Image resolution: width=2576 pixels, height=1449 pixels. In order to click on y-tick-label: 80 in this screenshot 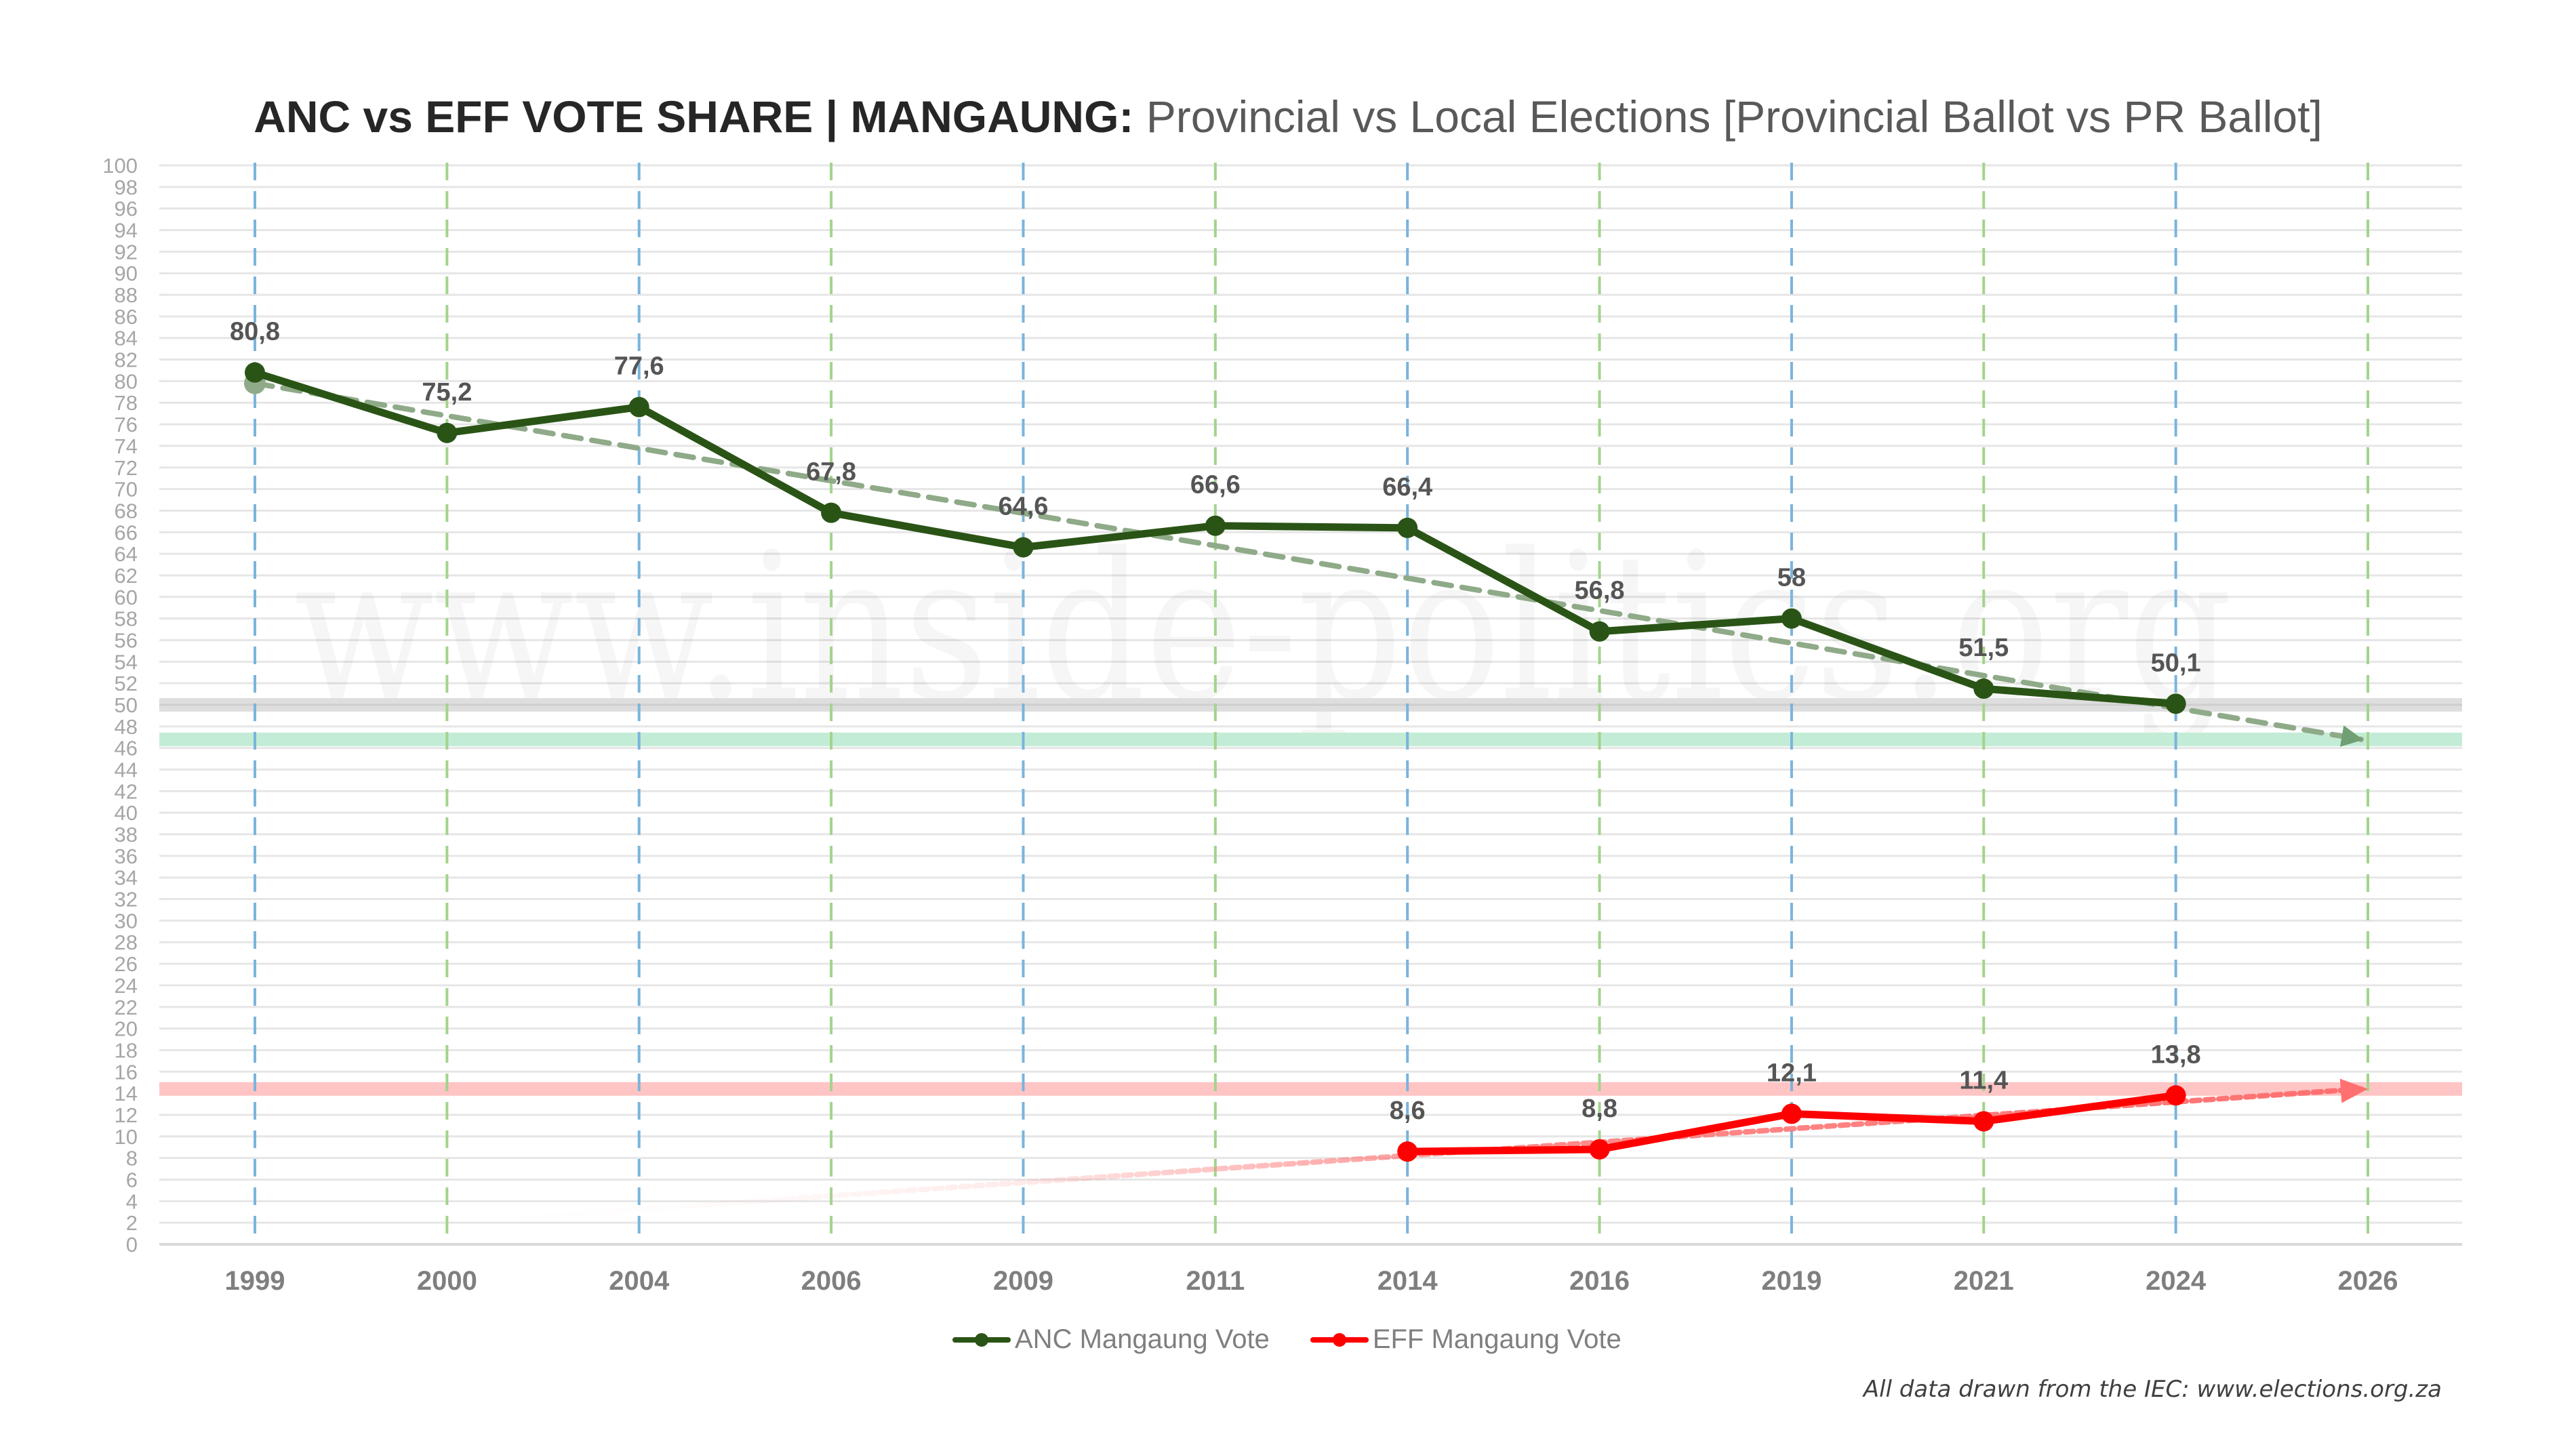, I will do `click(126, 381)`.